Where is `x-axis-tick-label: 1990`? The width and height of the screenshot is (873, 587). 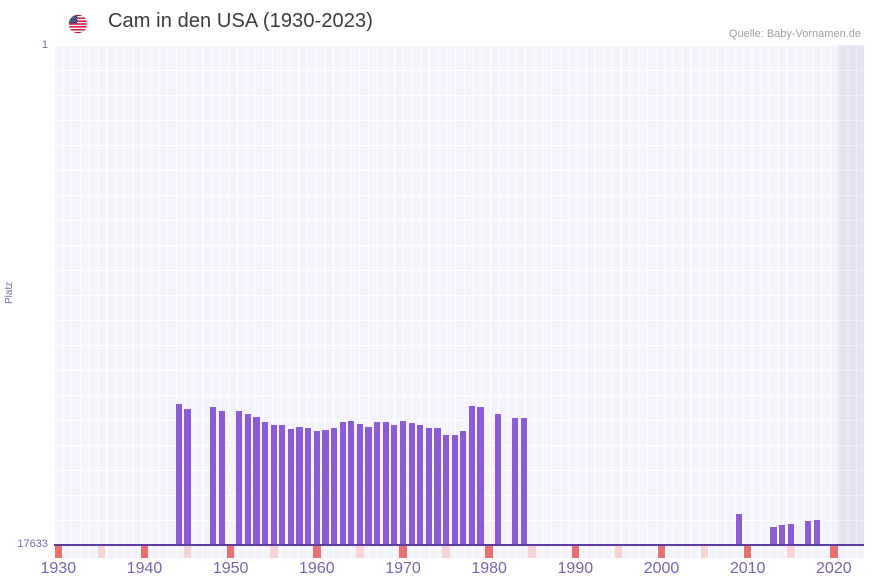
x-axis-tick-label: 1990 is located at coordinates (575, 568).